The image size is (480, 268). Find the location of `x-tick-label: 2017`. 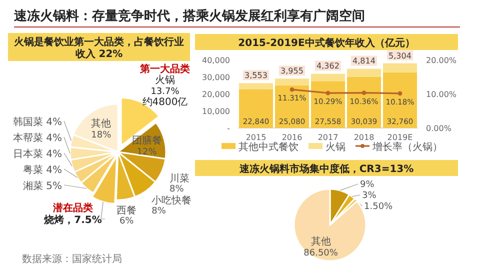

x-tick-label: 2017 is located at coordinates (328, 137).